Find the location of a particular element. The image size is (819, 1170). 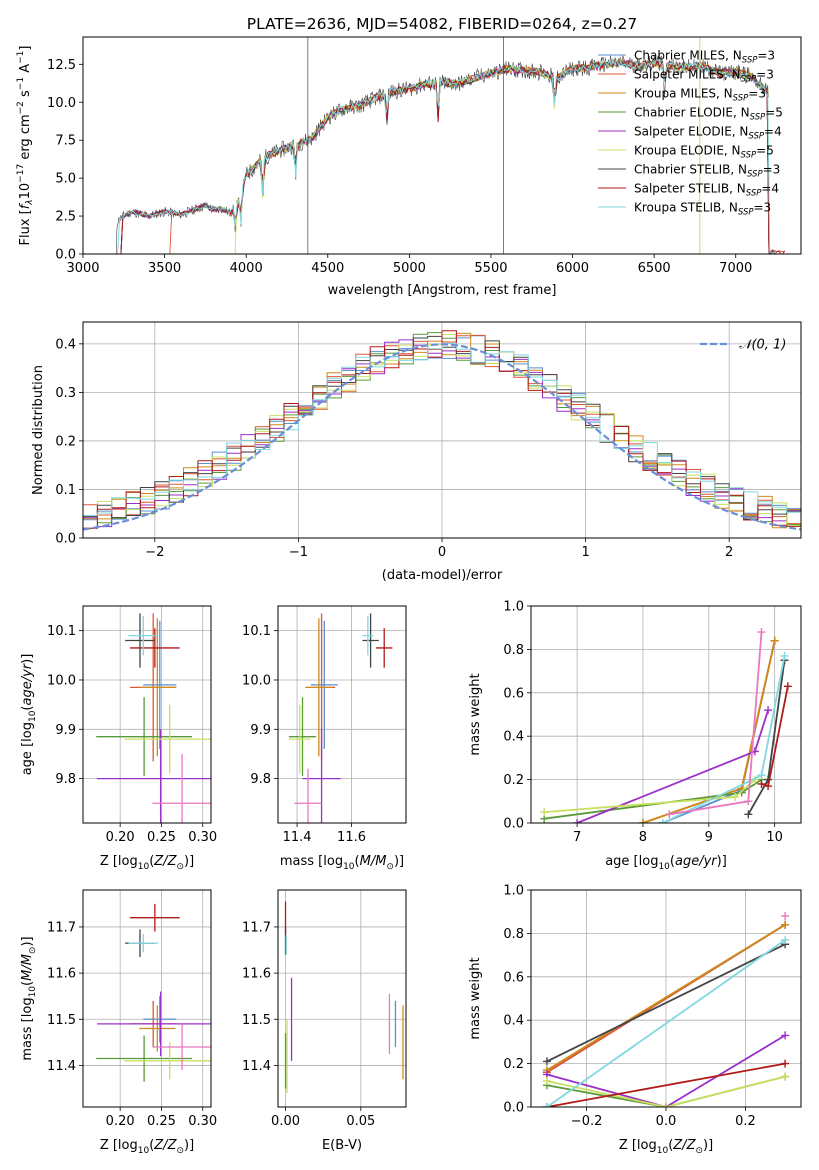

legend-label: Chabrier STELIB, NSSP=3 is located at coordinates (707, 171).